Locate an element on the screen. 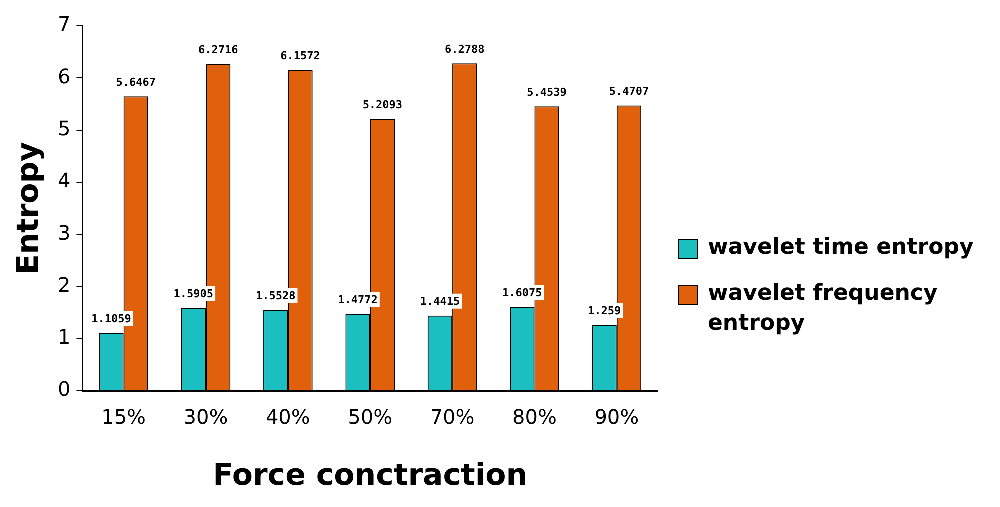 Image resolution: width=1000 pixels, height=507 pixels. y-tick-label: 2 is located at coordinates (64, 284).